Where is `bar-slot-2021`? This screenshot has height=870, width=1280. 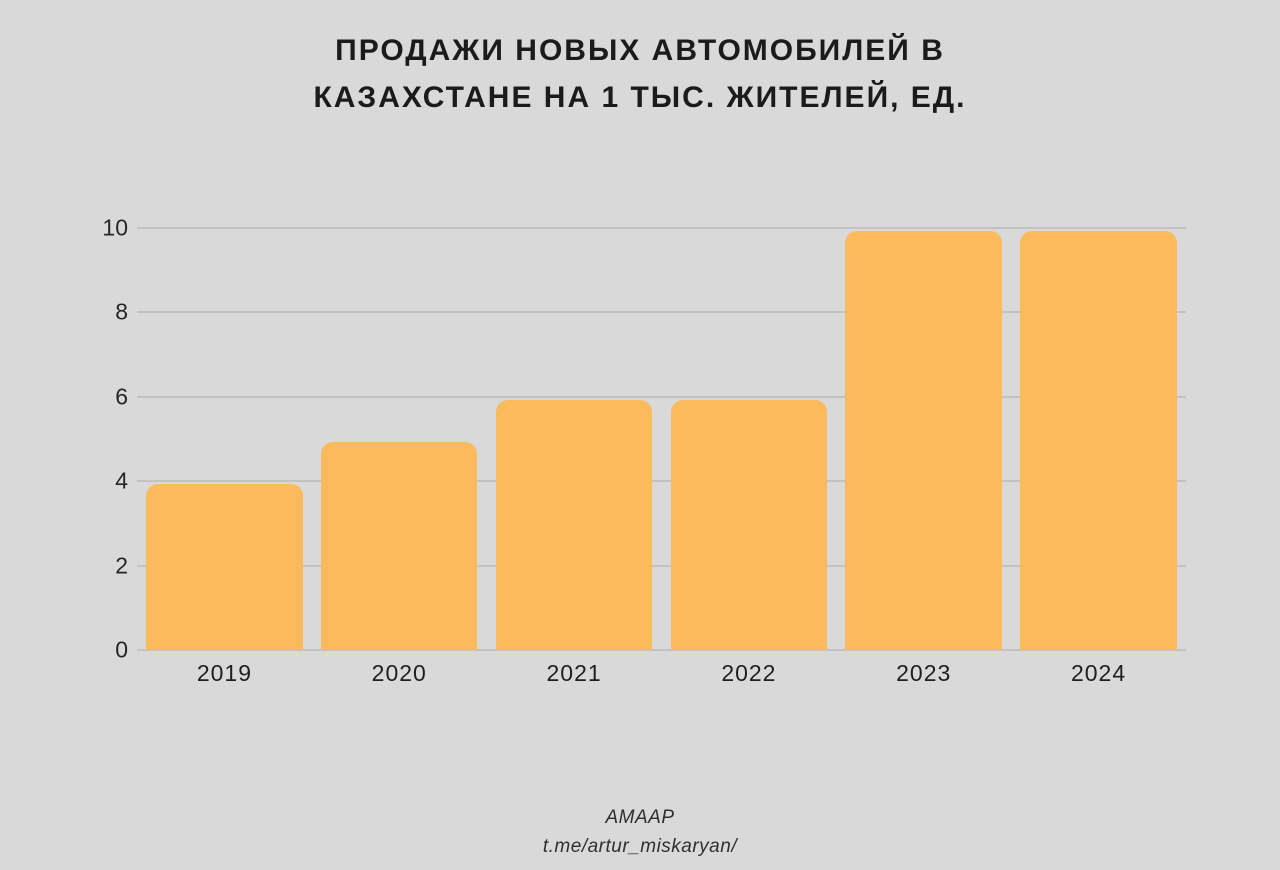 bar-slot-2021 is located at coordinates (574, 439).